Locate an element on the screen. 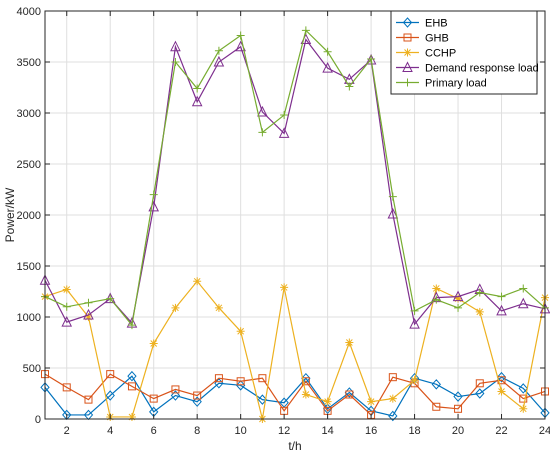 The width and height of the screenshot is (550, 458). x-tick-label: 6 is located at coordinates (154, 431).